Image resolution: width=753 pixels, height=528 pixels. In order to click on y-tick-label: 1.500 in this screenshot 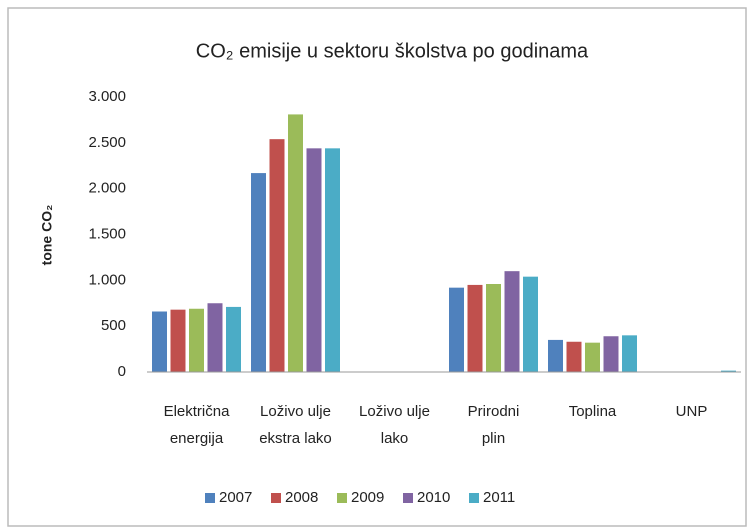, I will do `click(107, 233)`.